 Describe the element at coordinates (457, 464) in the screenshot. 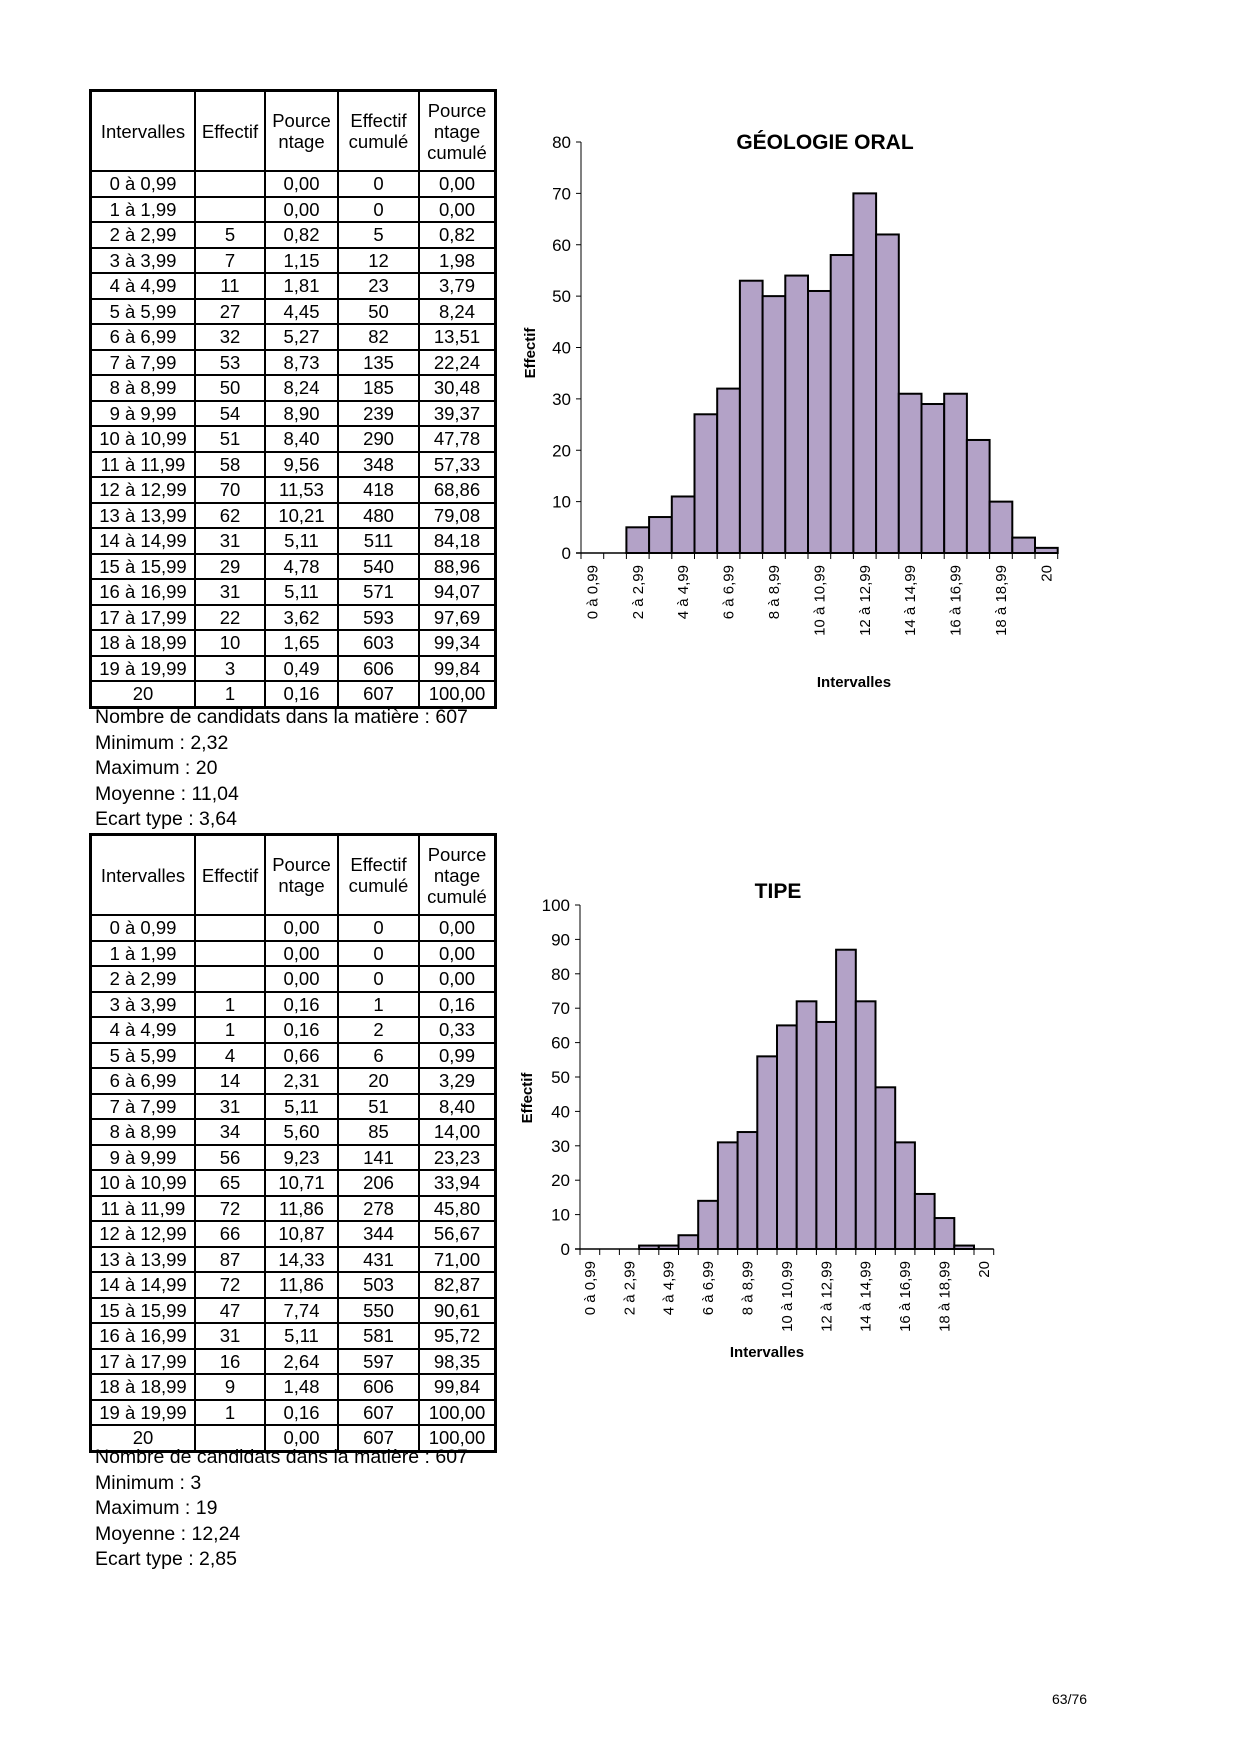

I see `cell-pourcentage-cumule: 57,33` at that location.